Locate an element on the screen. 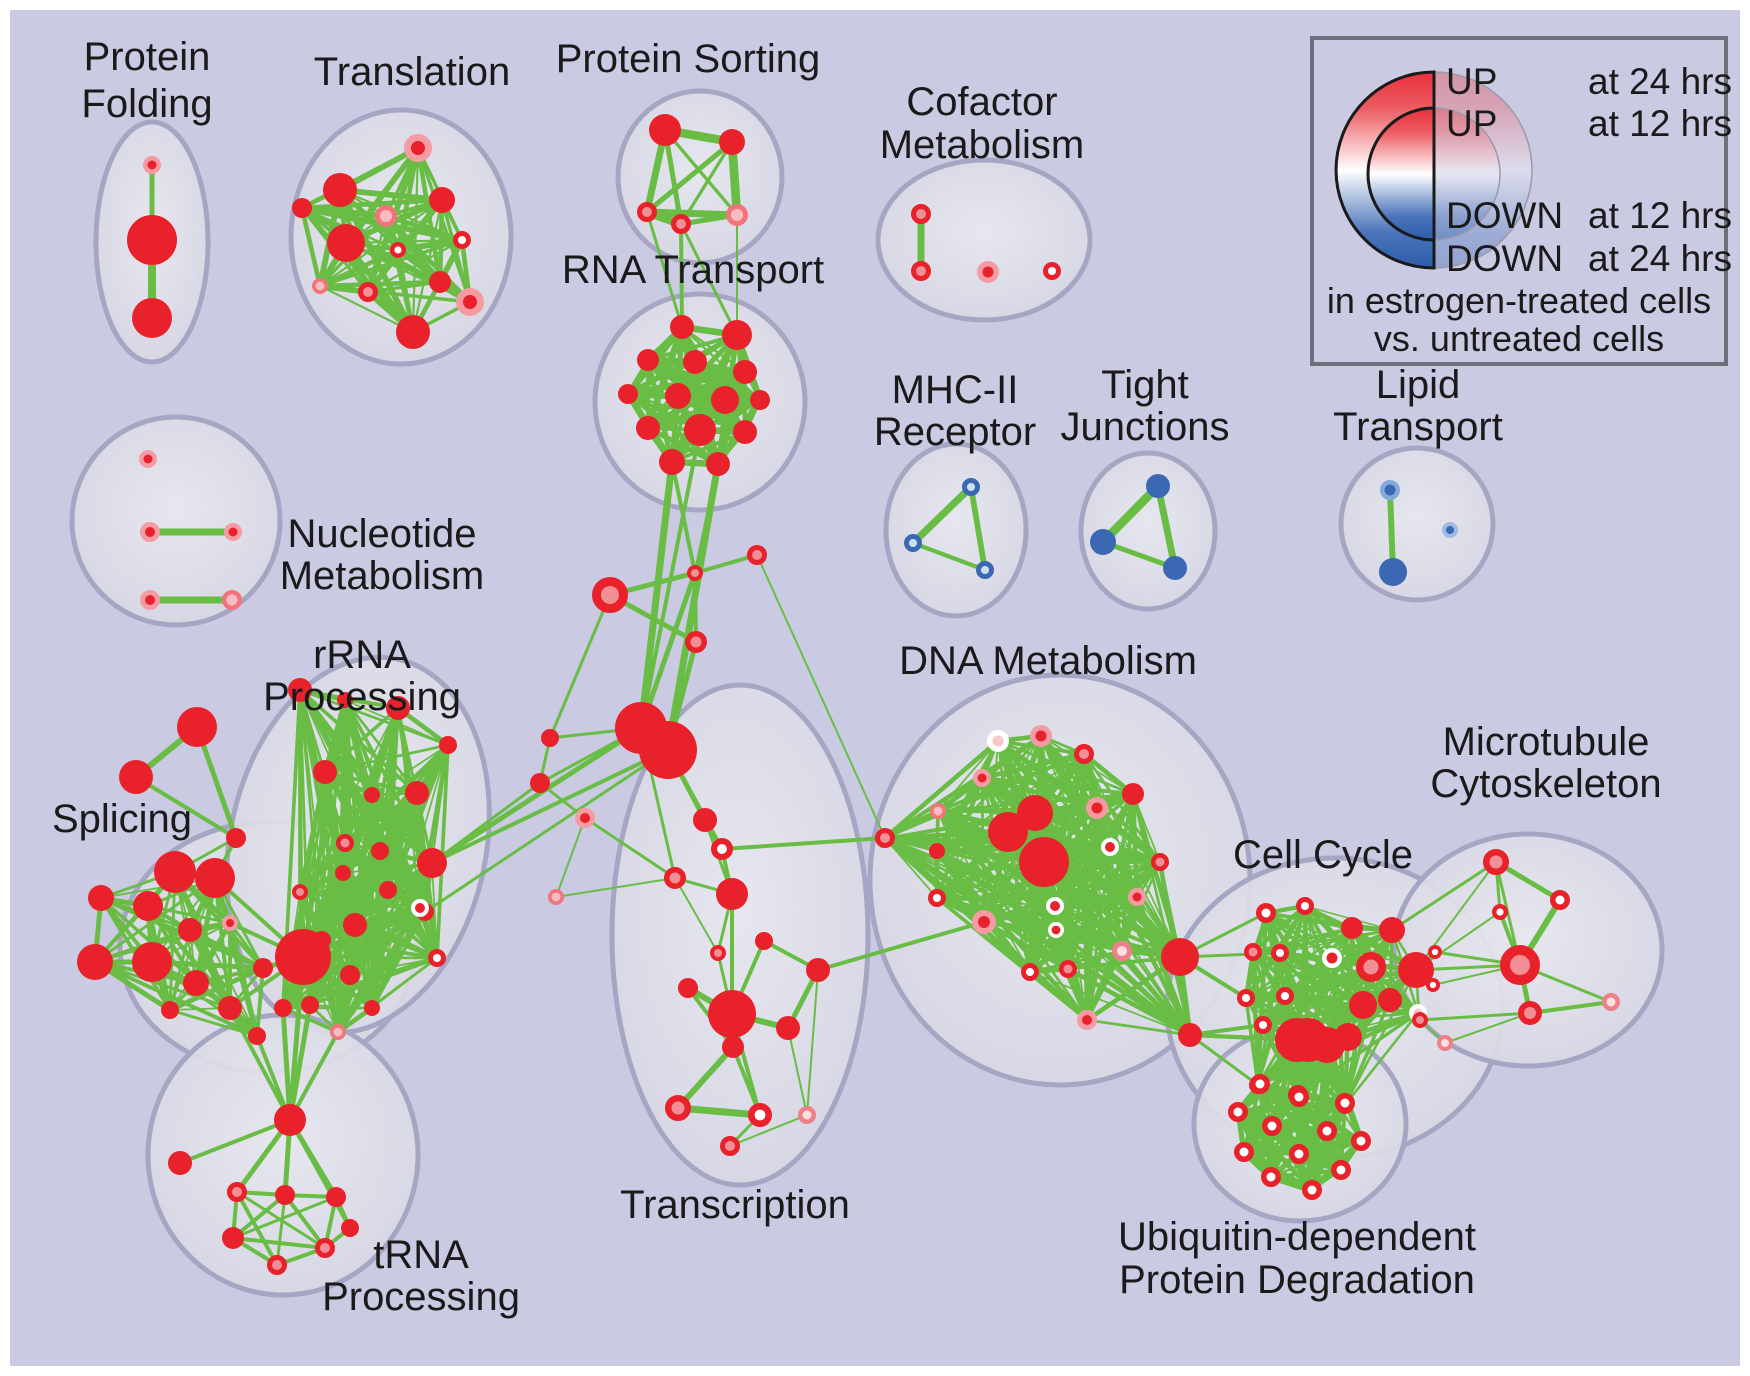  legend-gradient-circle-icon is located at coordinates (1467, 174).